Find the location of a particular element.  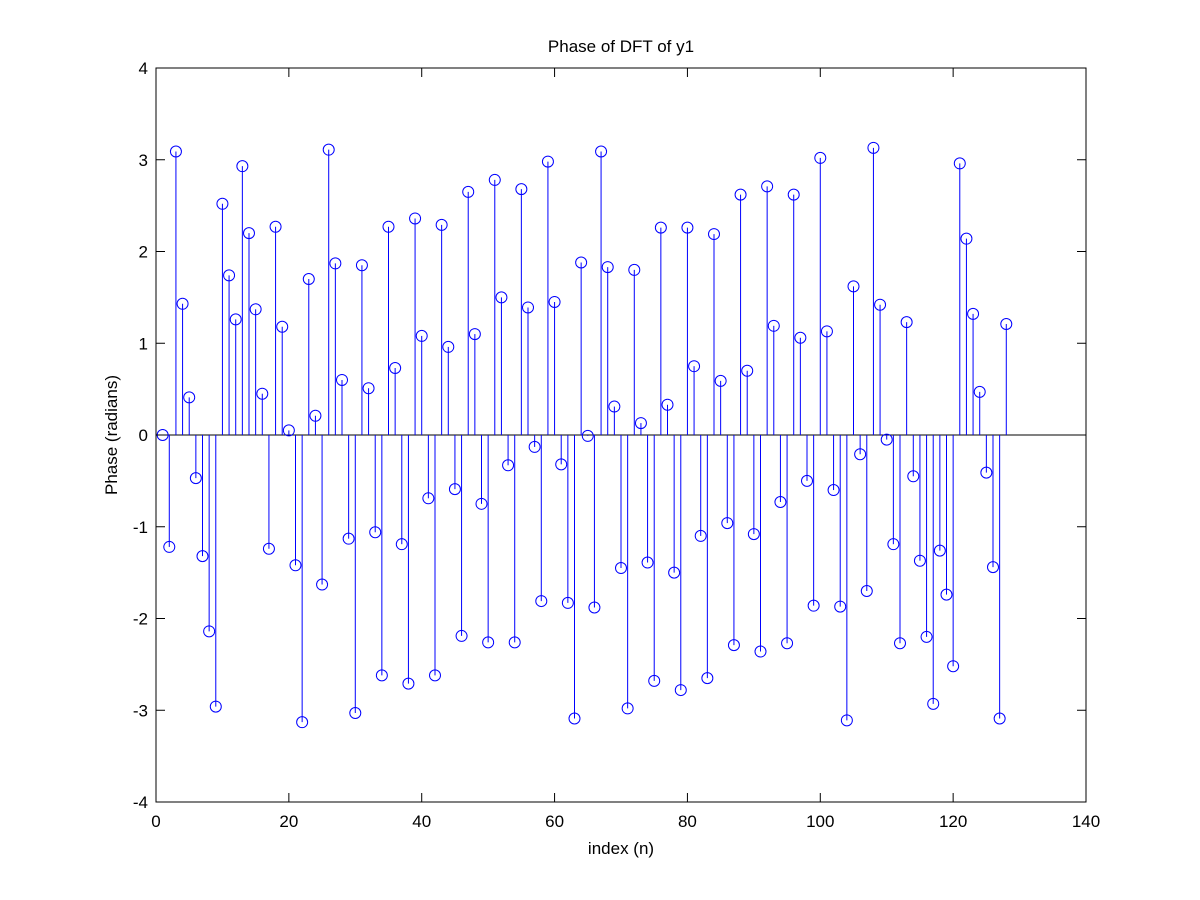

x-tick-label: 40 is located at coordinates (421, 821).